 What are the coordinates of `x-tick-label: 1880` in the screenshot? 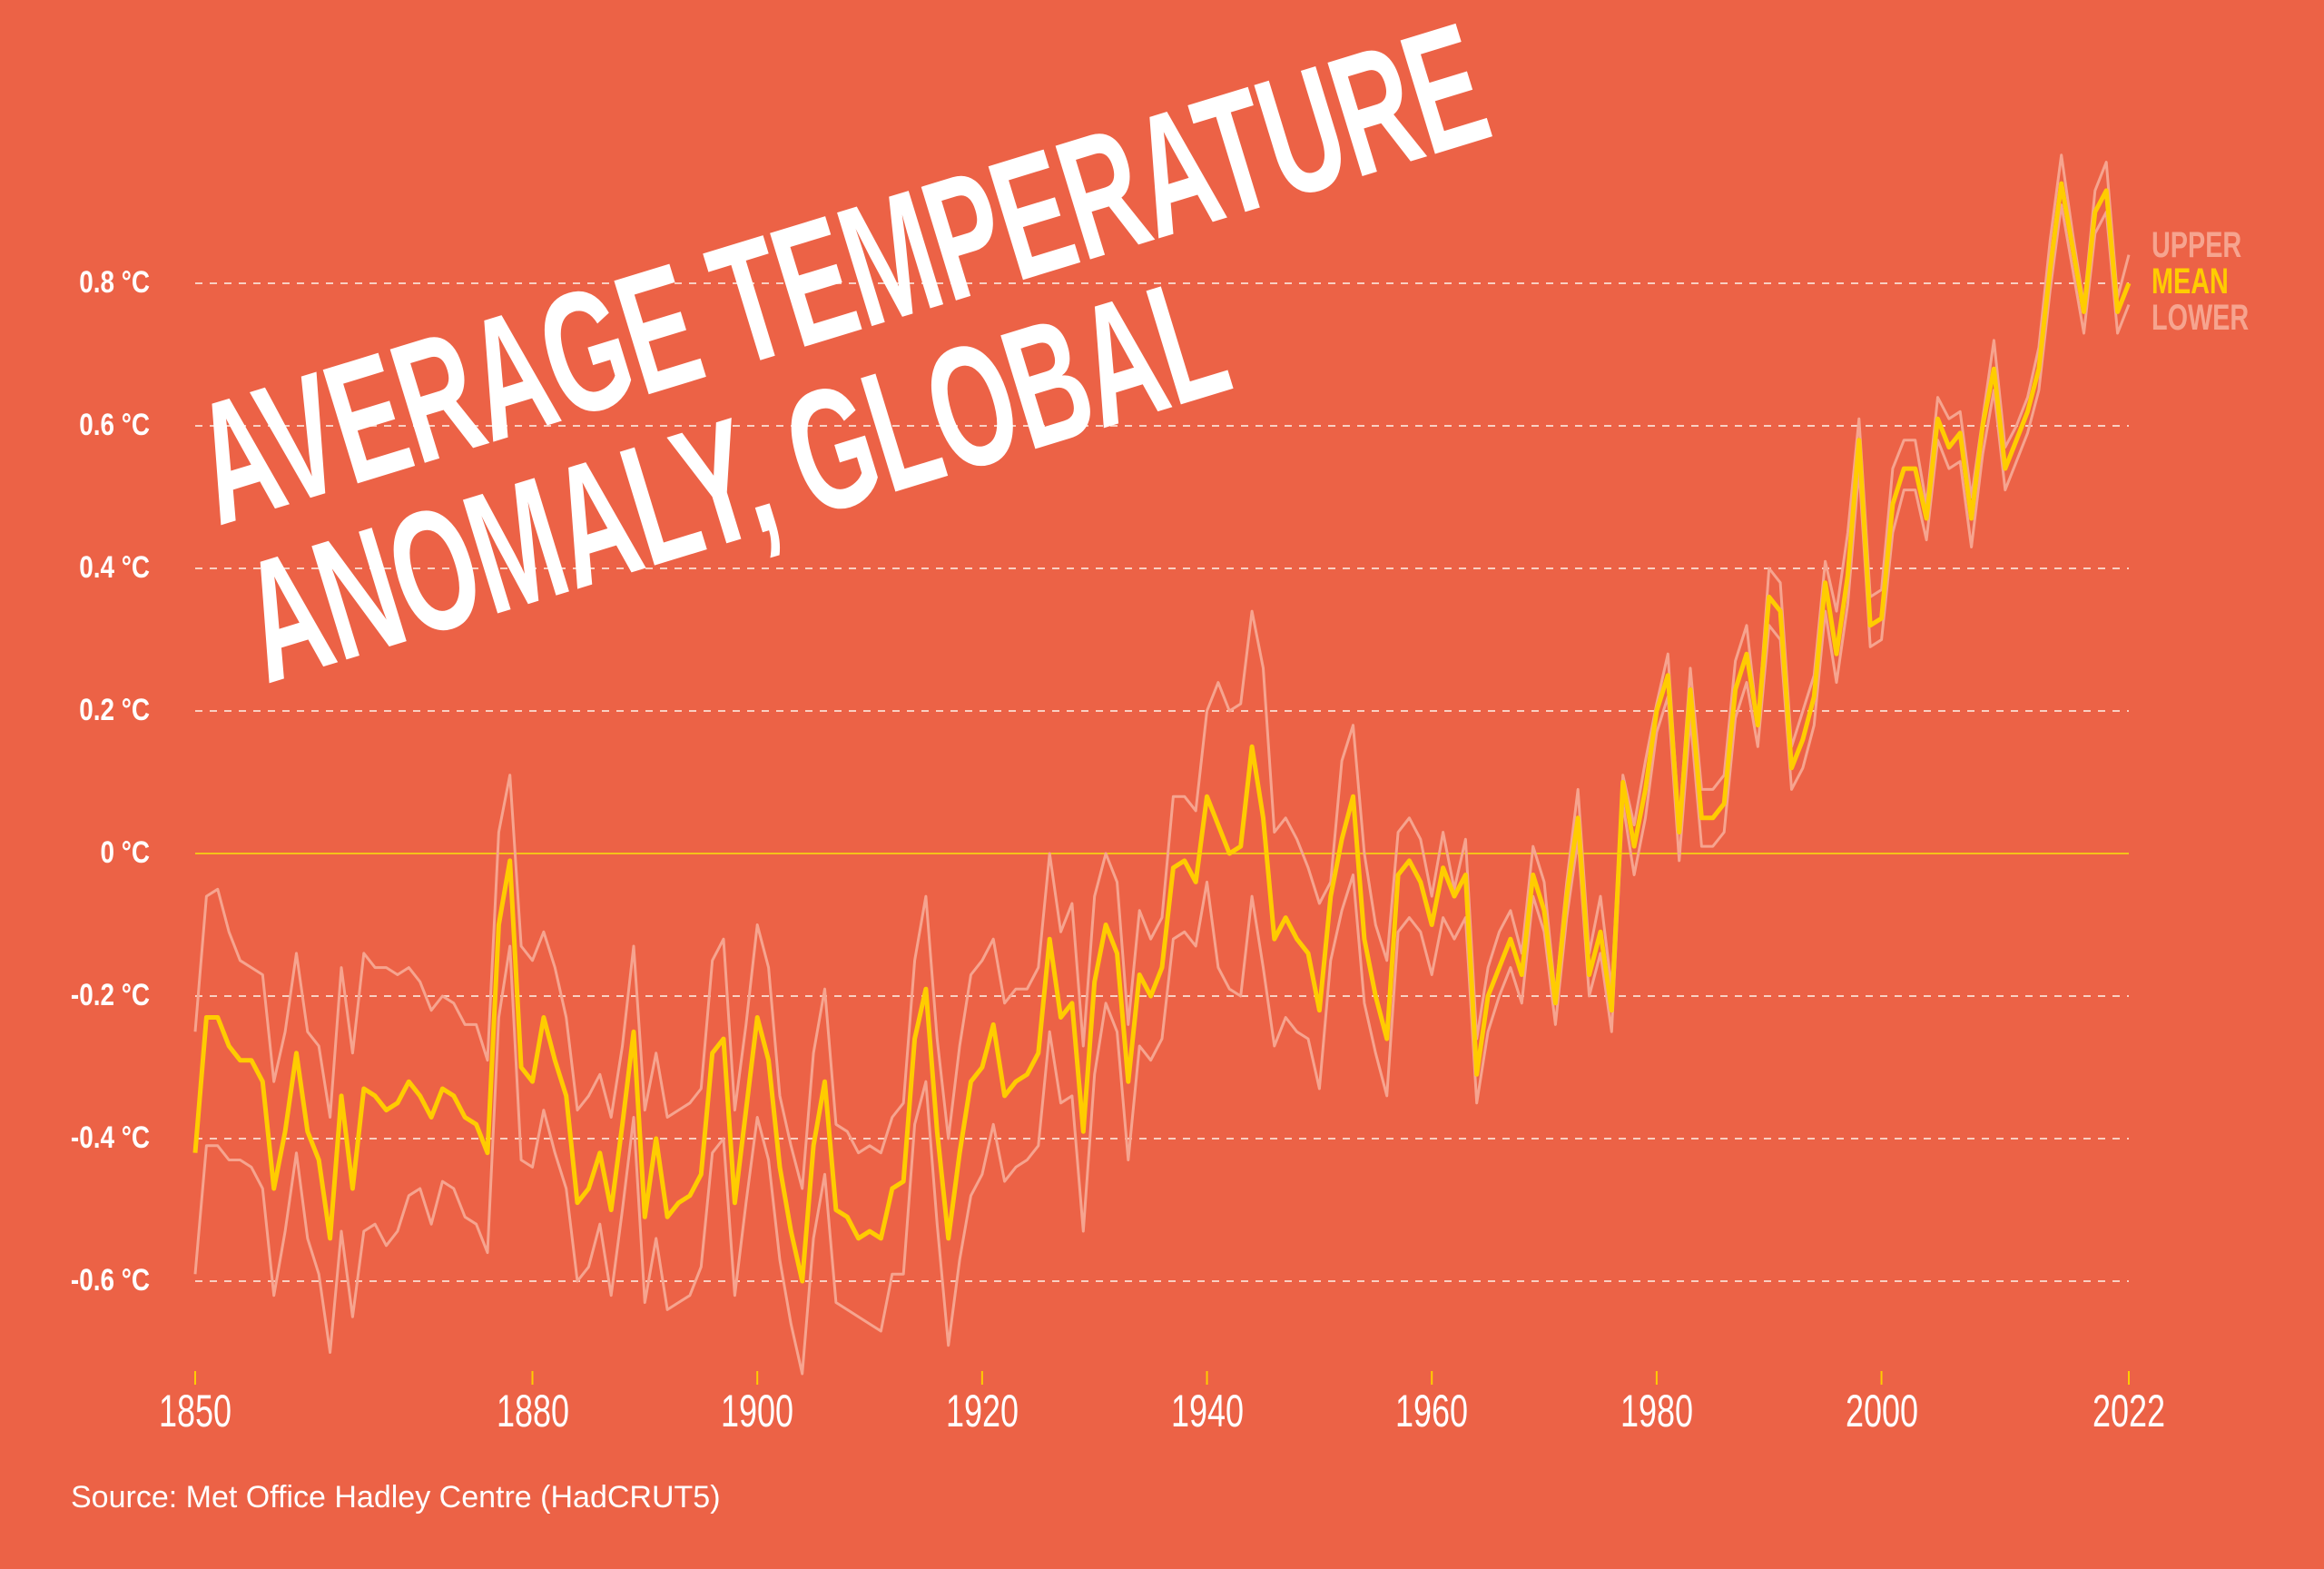 It's located at (532, 1411).